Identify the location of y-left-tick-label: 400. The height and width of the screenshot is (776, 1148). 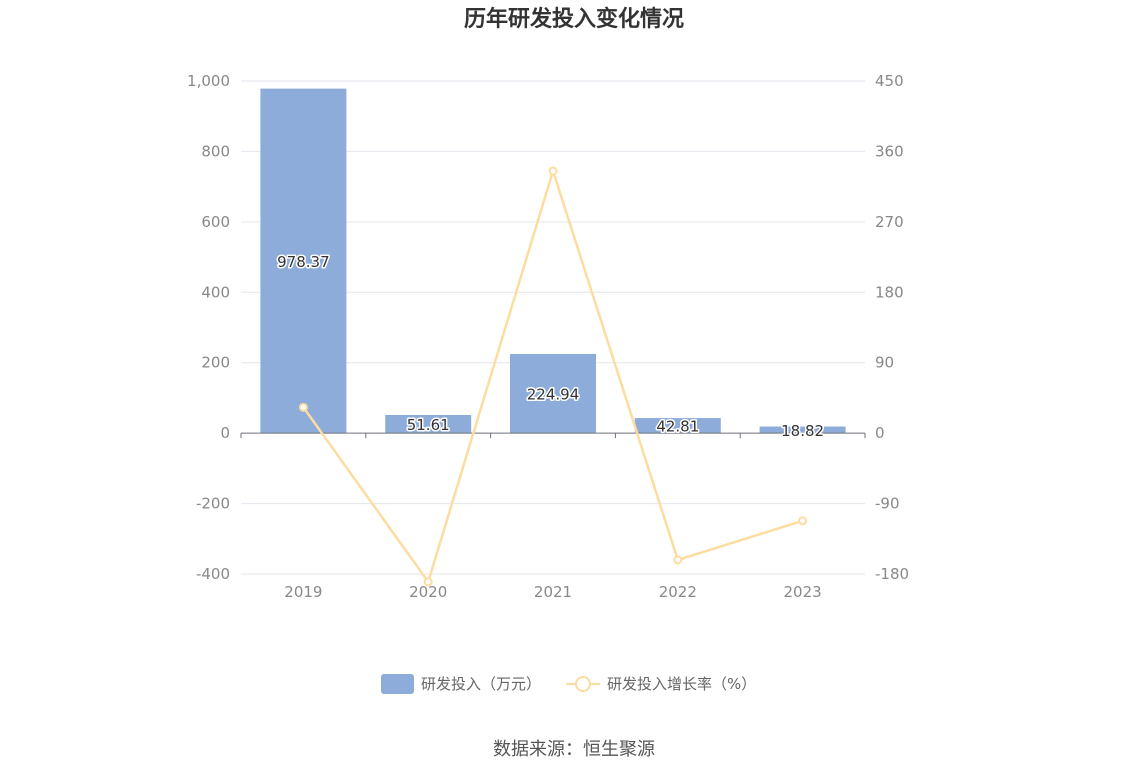
(215, 292).